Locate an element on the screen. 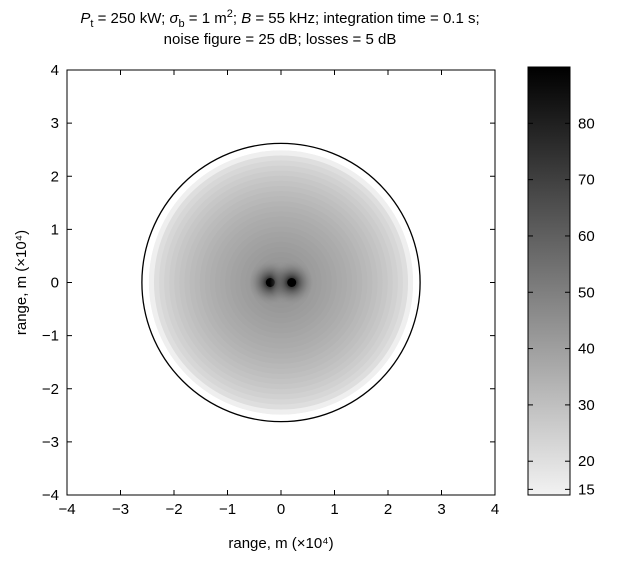 Image resolution: width=618 pixels, height=566 pixels. y-tick-label: 2 is located at coordinates (55, 176).